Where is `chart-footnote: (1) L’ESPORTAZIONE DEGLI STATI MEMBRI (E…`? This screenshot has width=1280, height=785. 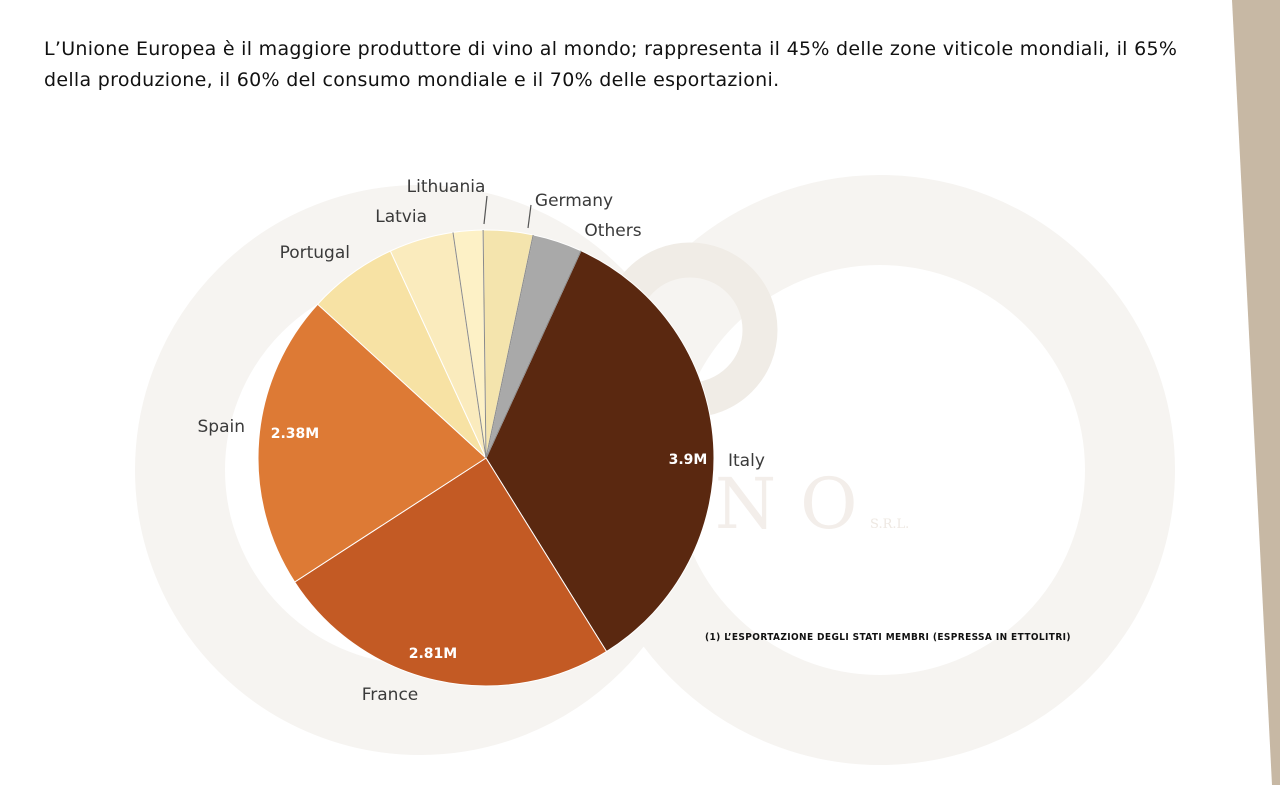
chart-footnote: (1) L’ESPORTAZIONE DEGLI STATI MEMBRI (E… is located at coordinates (888, 637).